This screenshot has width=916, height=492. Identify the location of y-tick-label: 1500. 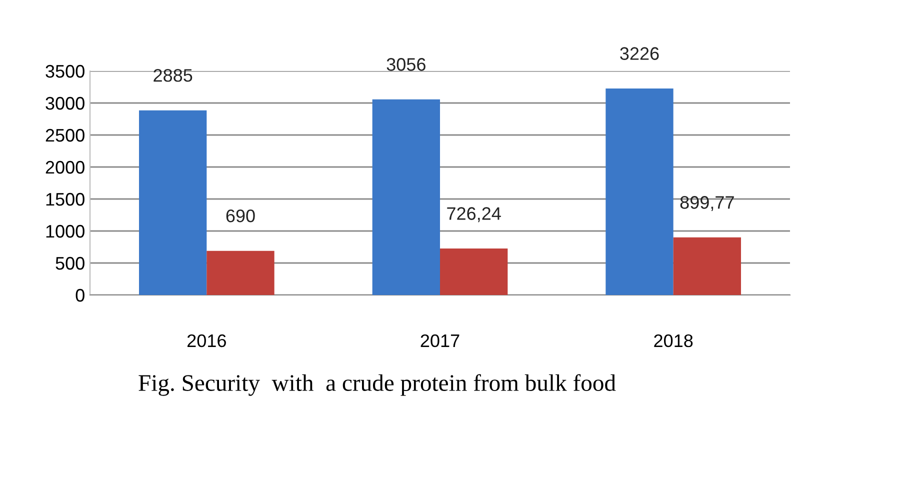
(65, 199).